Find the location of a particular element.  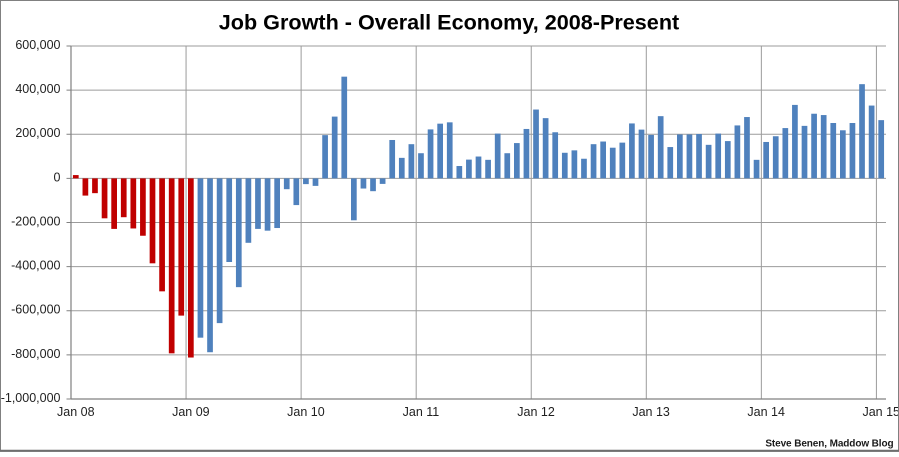

svg-text: -1,000,000 is located at coordinates (31, 398).